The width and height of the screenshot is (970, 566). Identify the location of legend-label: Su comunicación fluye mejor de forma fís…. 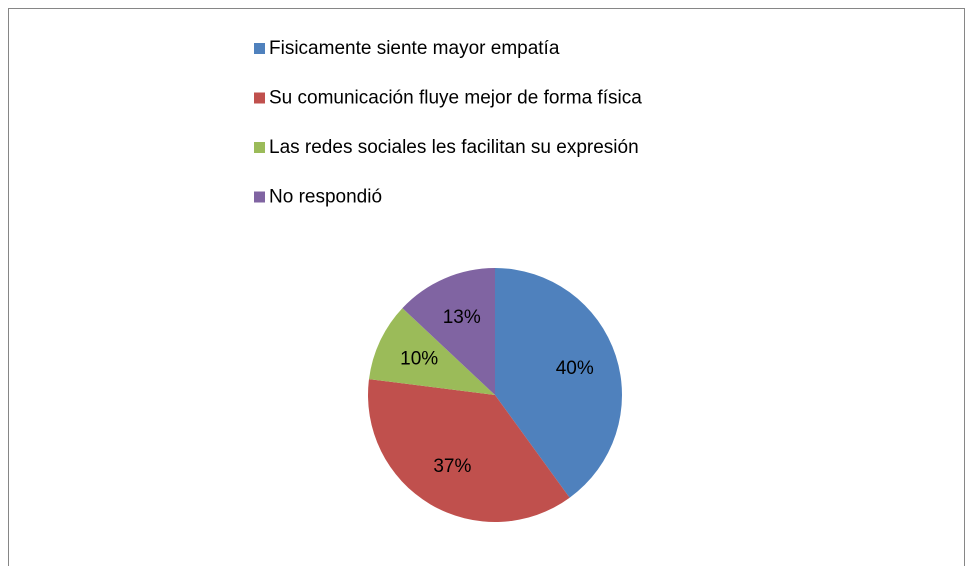
(455, 98).